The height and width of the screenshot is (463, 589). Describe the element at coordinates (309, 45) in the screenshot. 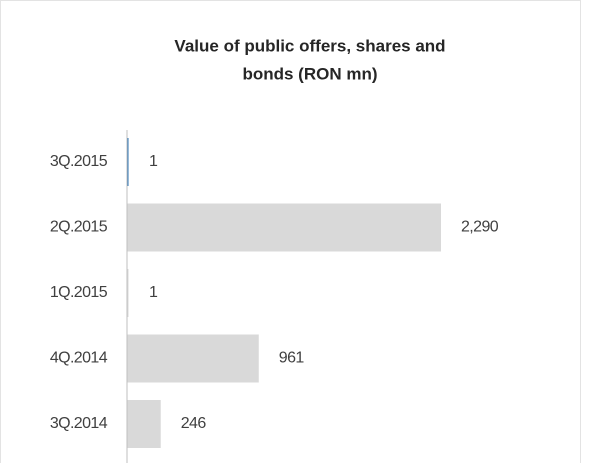

I see `chart-title-line: Value of public offers, shares and` at that location.